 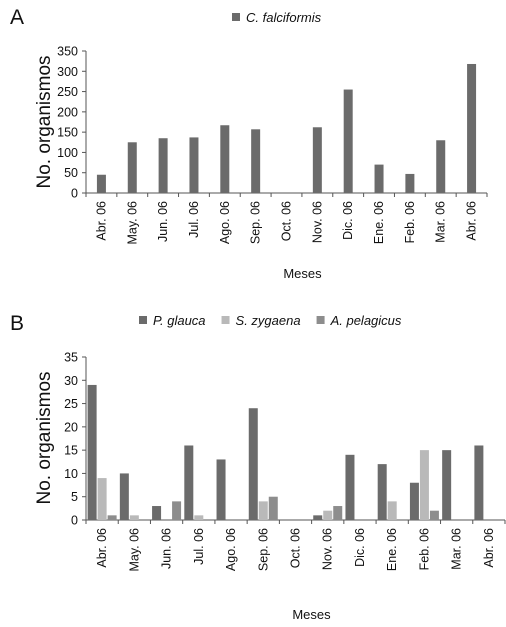 What do you see at coordinates (296, 548) in the screenshot?
I see `panel-b-x-tick-label: Oct. 06` at bounding box center [296, 548].